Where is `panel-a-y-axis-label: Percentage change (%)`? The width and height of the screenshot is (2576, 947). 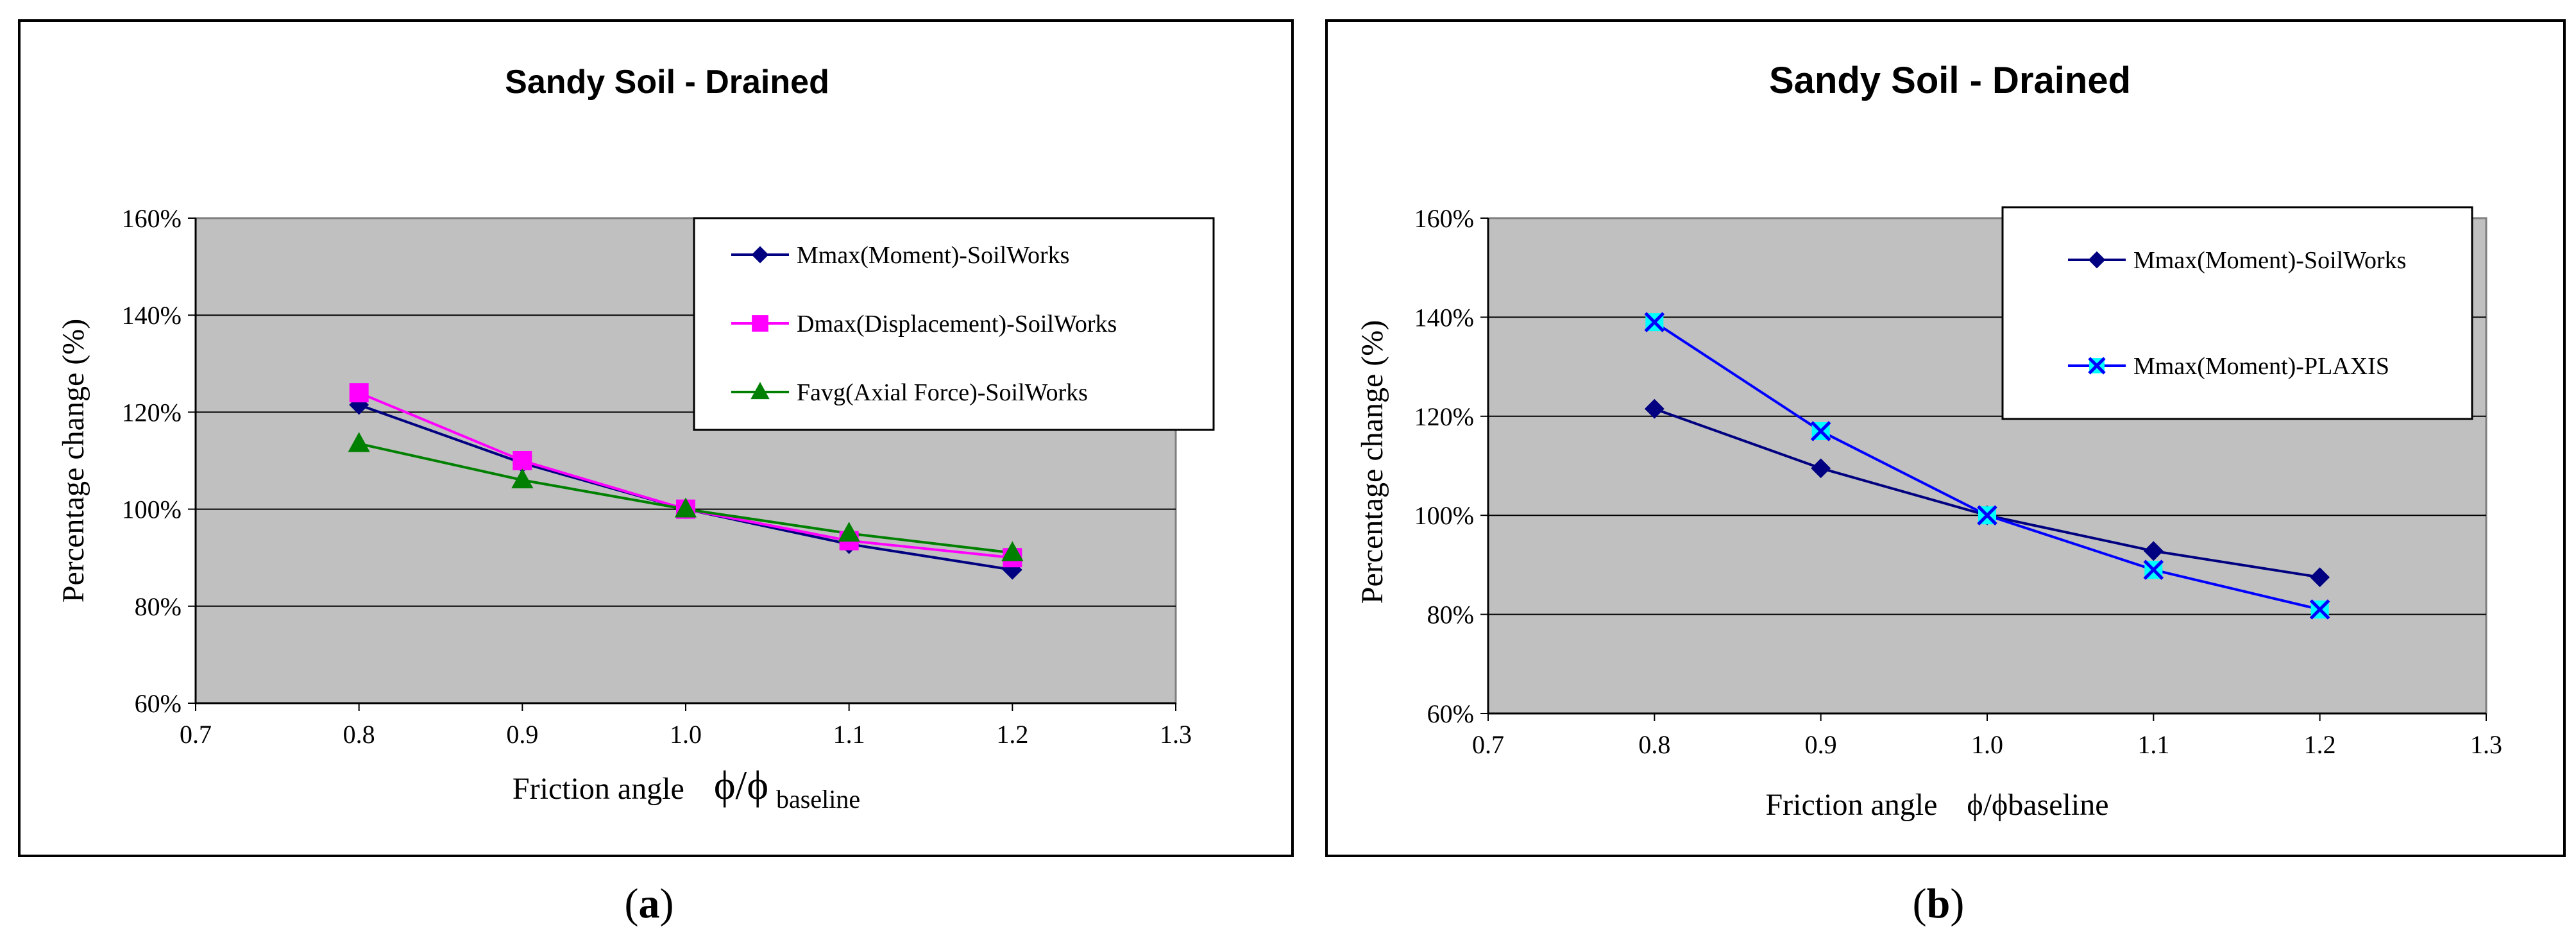 panel-a-y-axis-label: Percentage change (%) is located at coordinates (73, 460).